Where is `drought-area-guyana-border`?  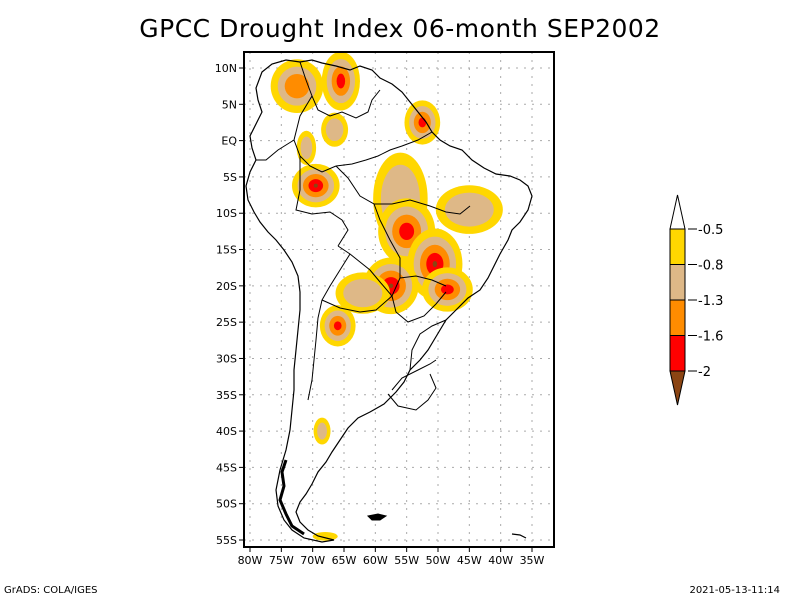
drought-area-guyana-border is located at coordinates (335, 129).